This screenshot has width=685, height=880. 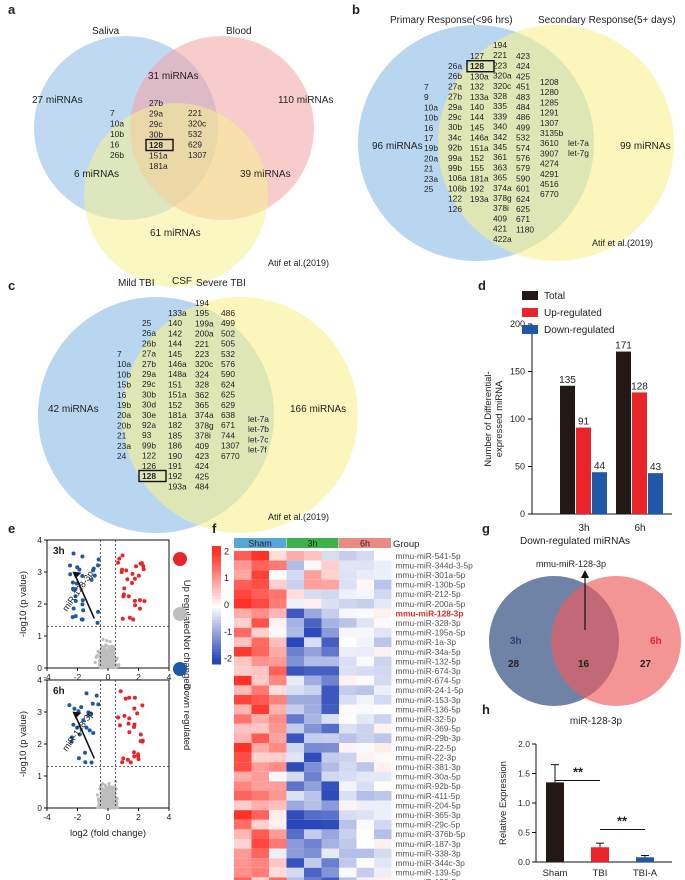 I want to click on mirna-item: 505, so click(x=228, y=344).